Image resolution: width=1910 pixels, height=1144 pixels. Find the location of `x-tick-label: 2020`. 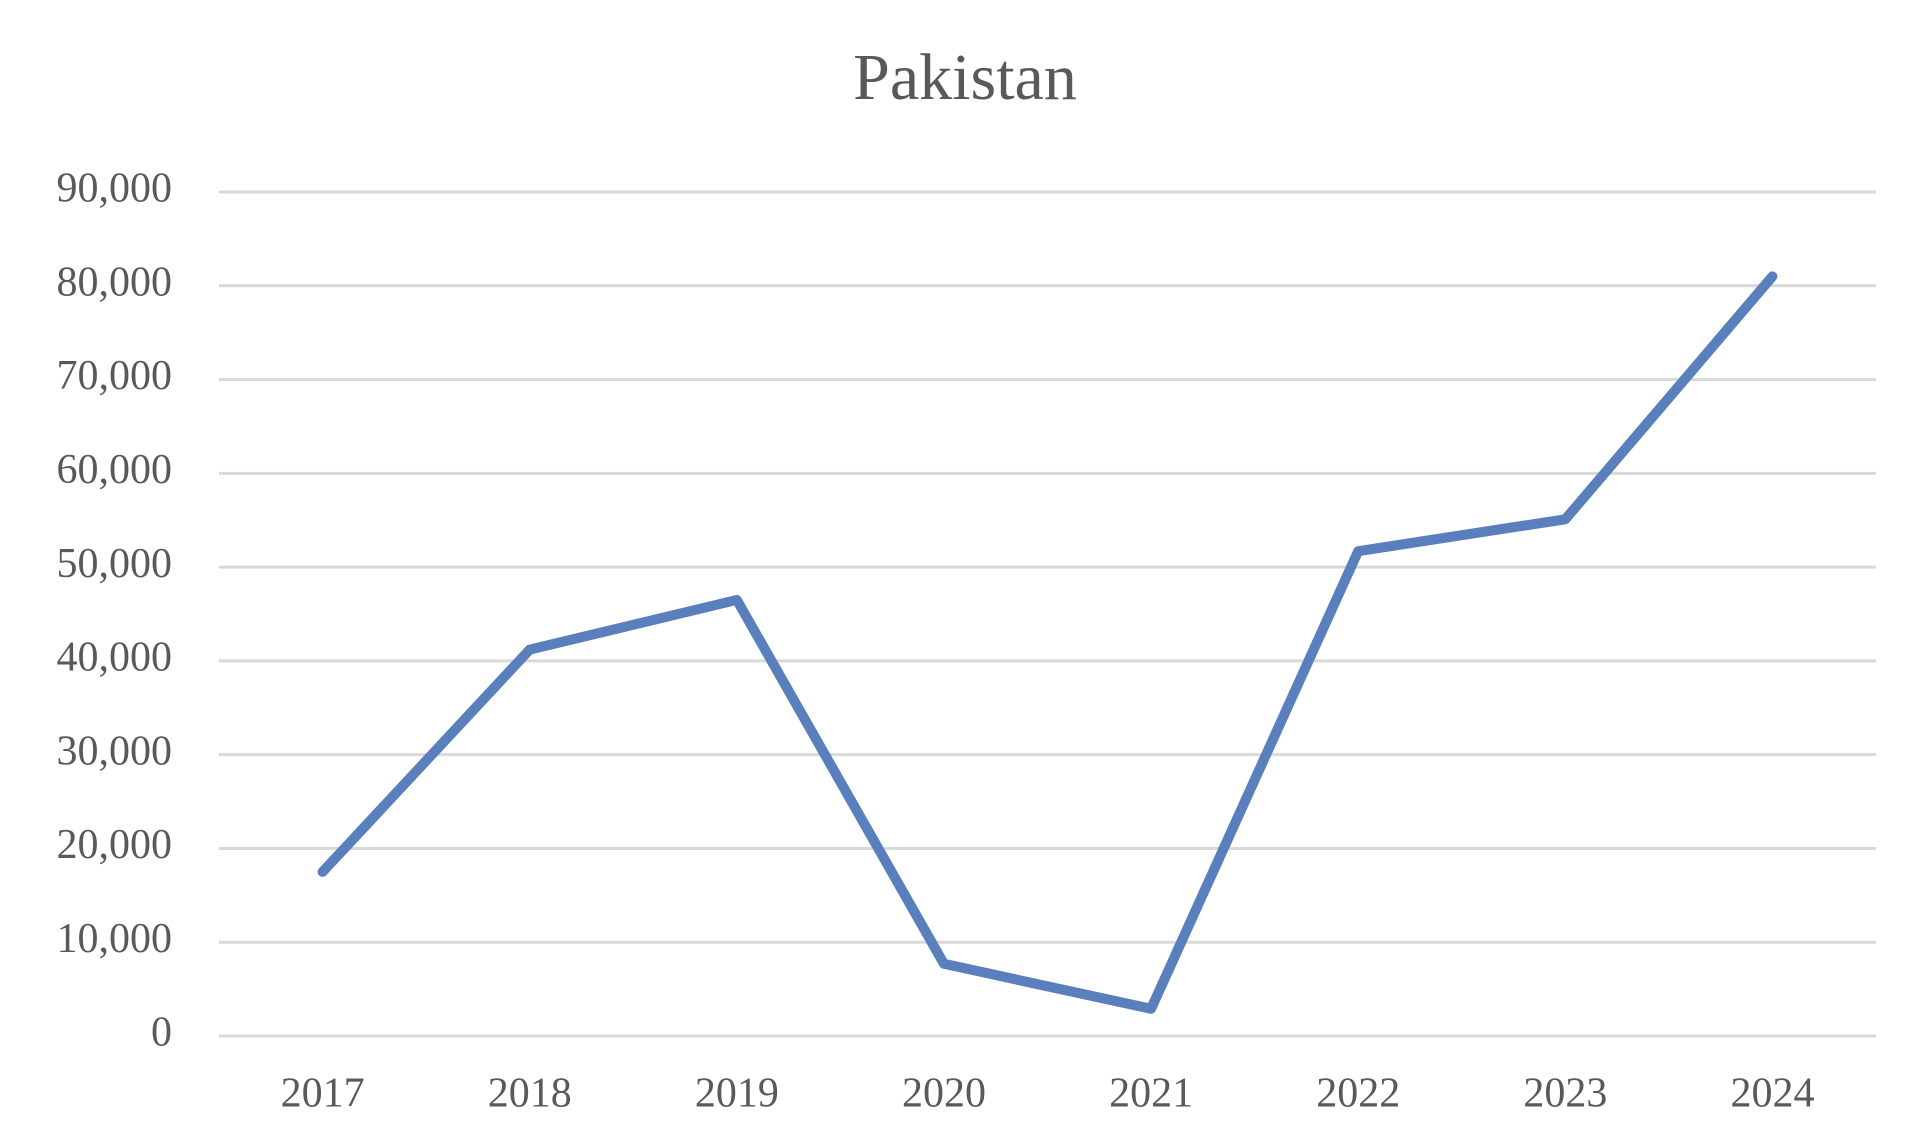

x-tick-label: 2020 is located at coordinates (944, 1094).